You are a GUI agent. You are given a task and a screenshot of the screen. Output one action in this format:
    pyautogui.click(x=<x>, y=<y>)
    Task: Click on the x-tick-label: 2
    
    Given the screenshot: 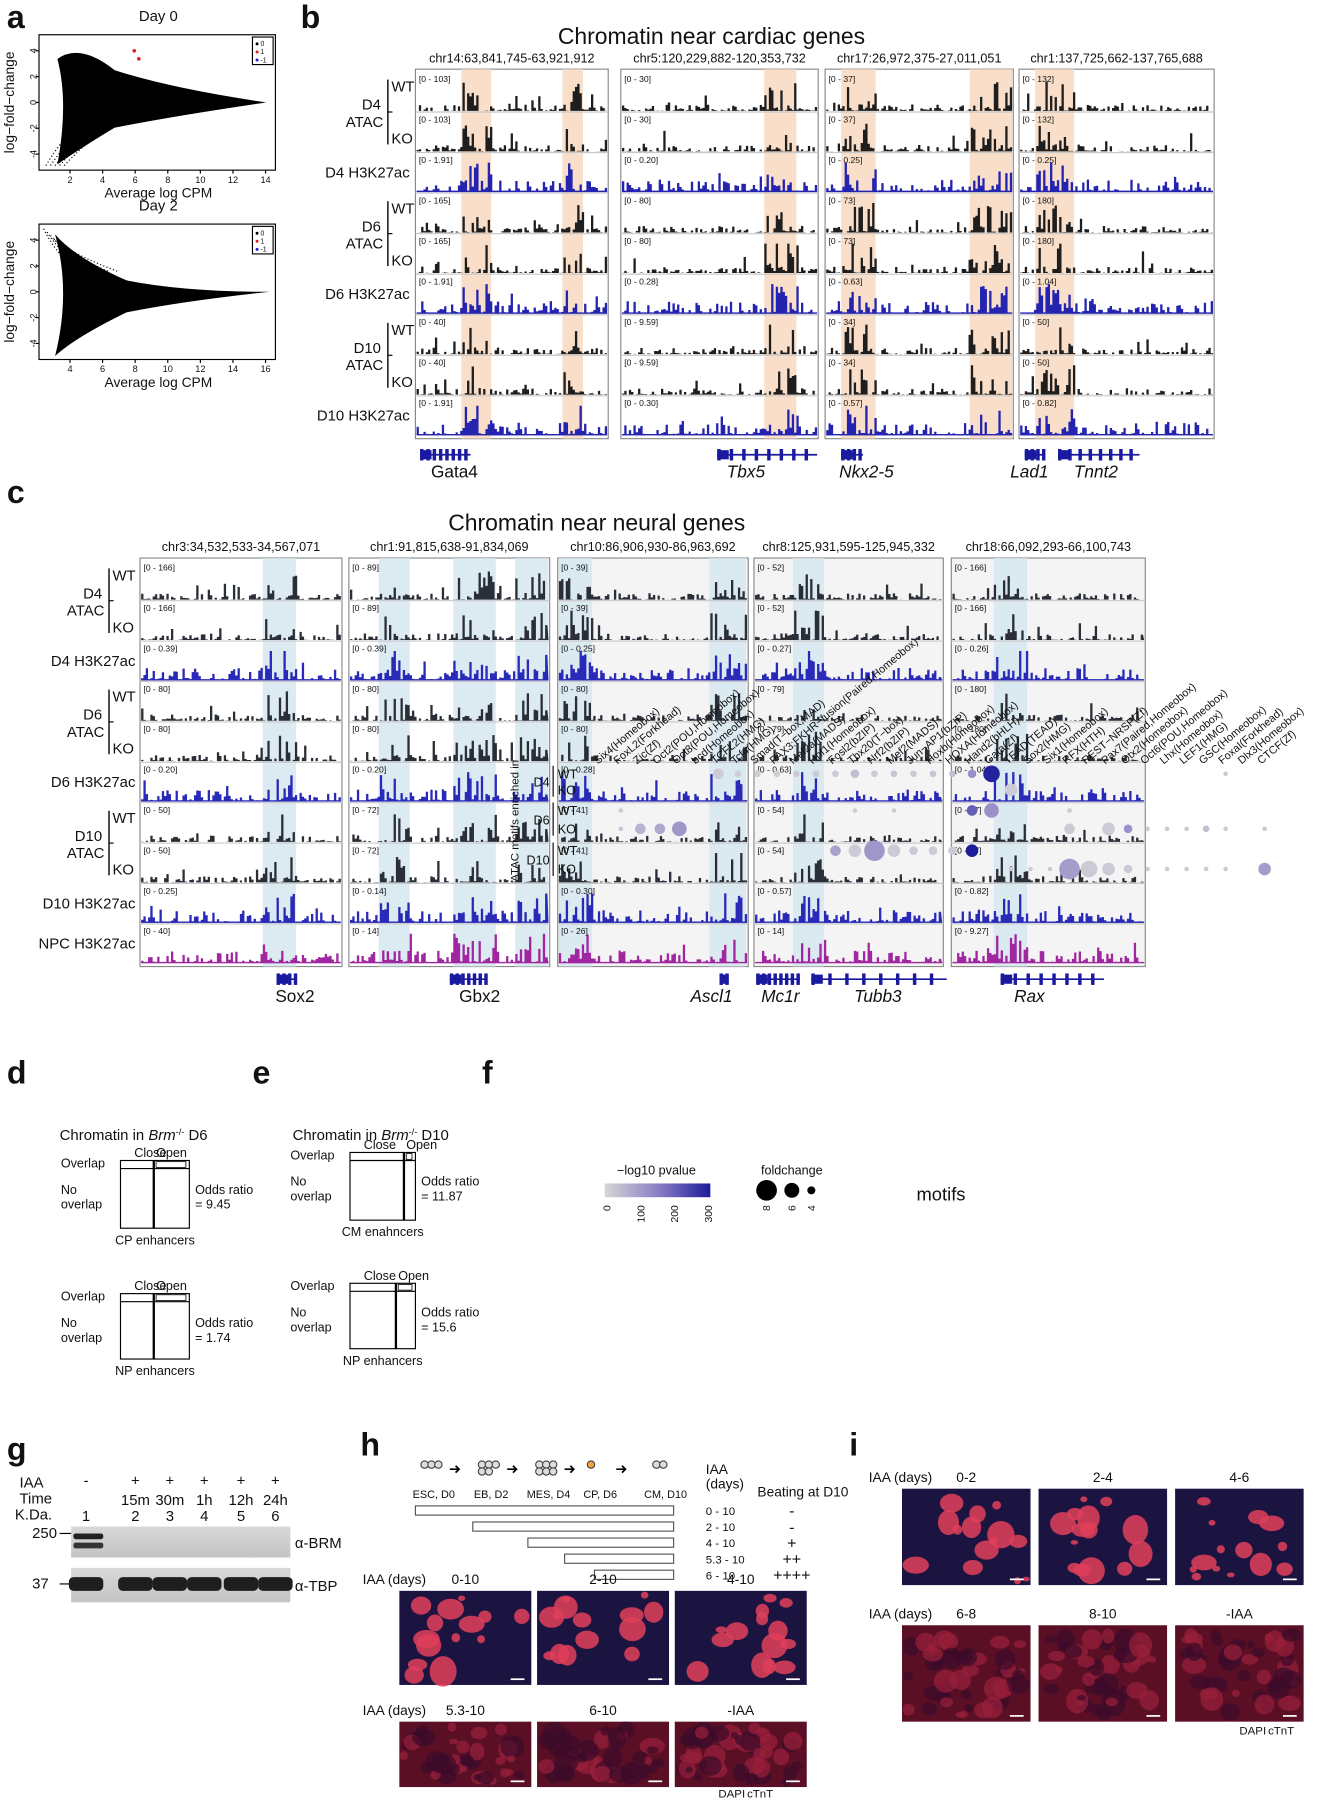 What is the action you would take?
    pyautogui.click(x=69, y=180)
    